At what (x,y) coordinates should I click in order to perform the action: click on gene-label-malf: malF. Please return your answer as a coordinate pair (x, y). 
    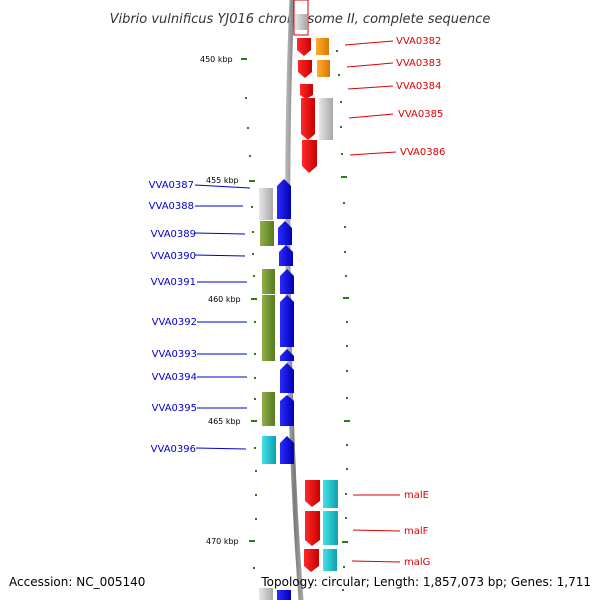
    Looking at the image, I should click on (416, 531).